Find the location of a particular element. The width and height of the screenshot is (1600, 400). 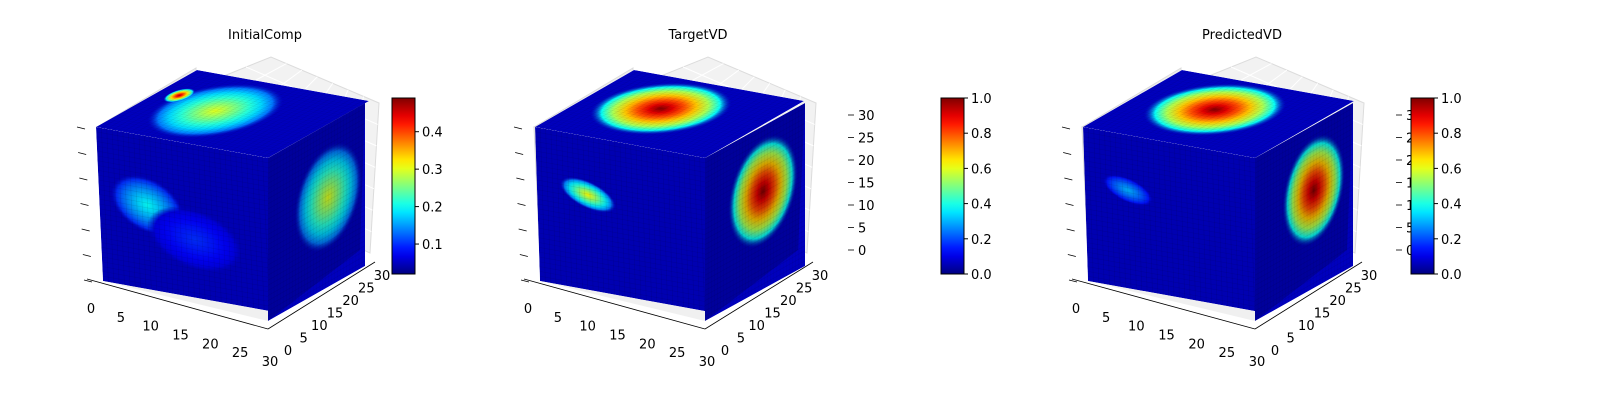

y-tick-label: 5 is located at coordinates (1291, 339).